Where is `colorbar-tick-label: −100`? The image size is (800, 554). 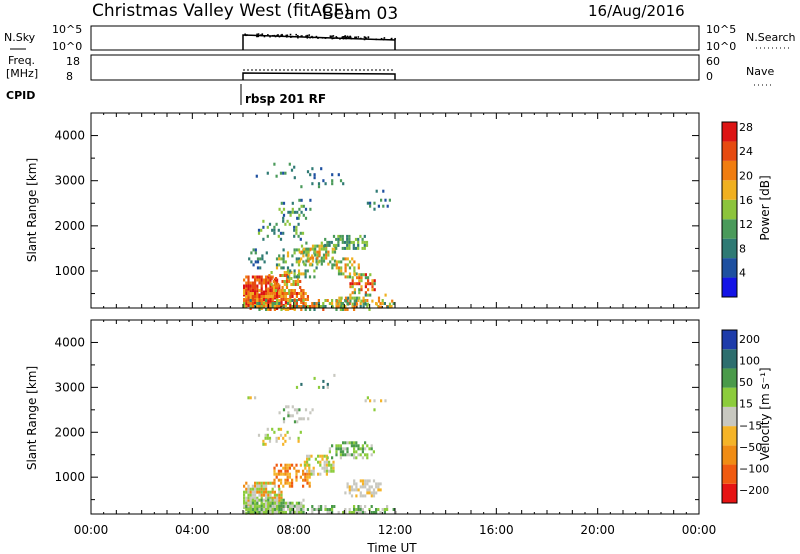 colorbar-tick-label: −100 is located at coordinates (754, 469).